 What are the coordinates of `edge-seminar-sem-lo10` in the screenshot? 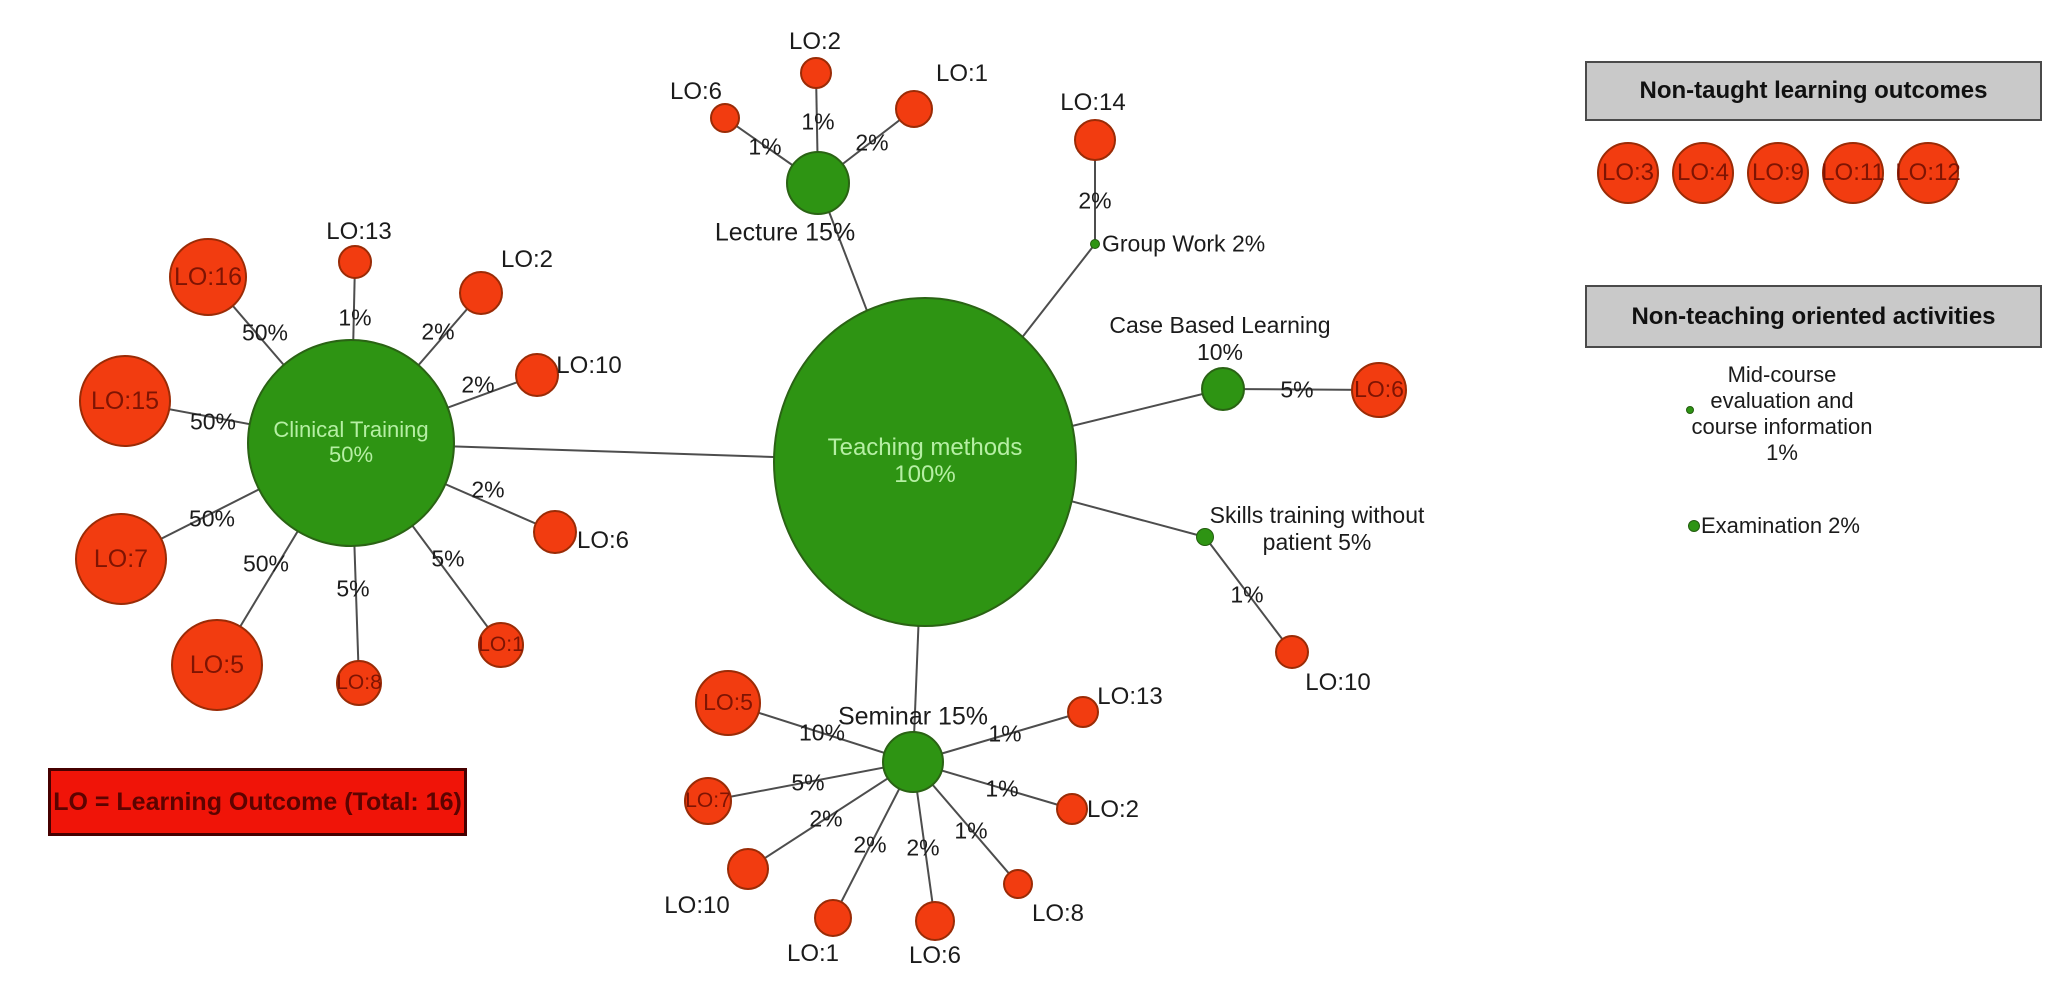 It's located at (830, 815).